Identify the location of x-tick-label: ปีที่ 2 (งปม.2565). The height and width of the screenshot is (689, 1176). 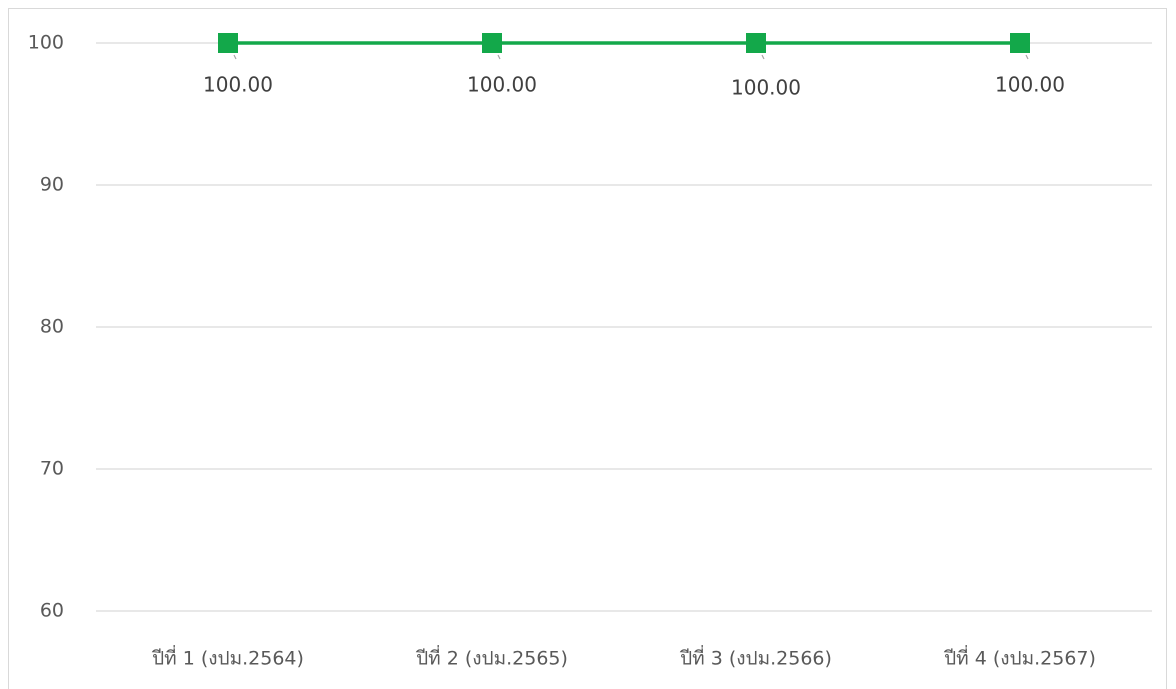
(491, 657).